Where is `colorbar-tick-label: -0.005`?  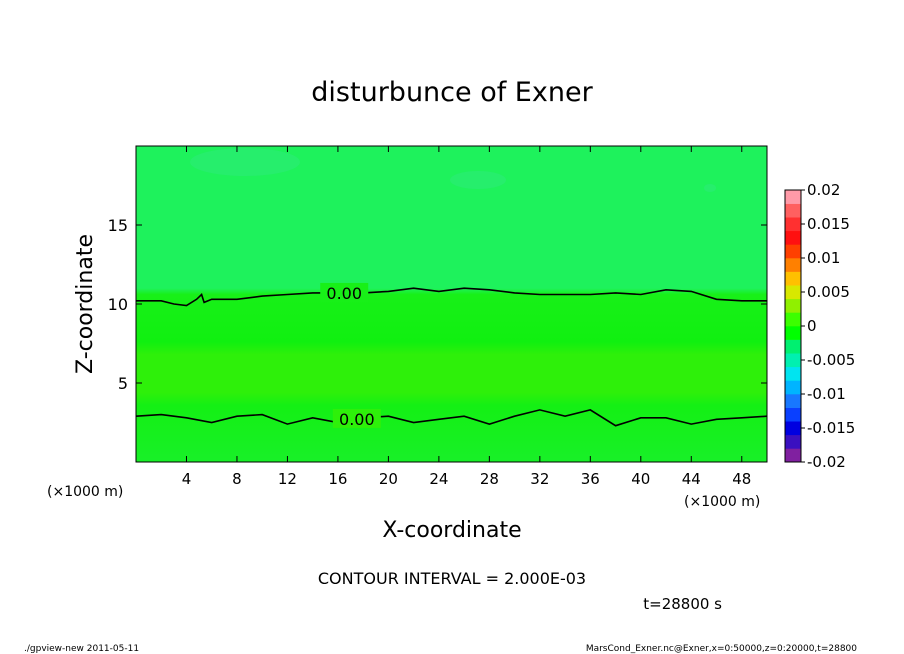
colorbar-tick-label: -0.005 is located at coordinates (831, 360).